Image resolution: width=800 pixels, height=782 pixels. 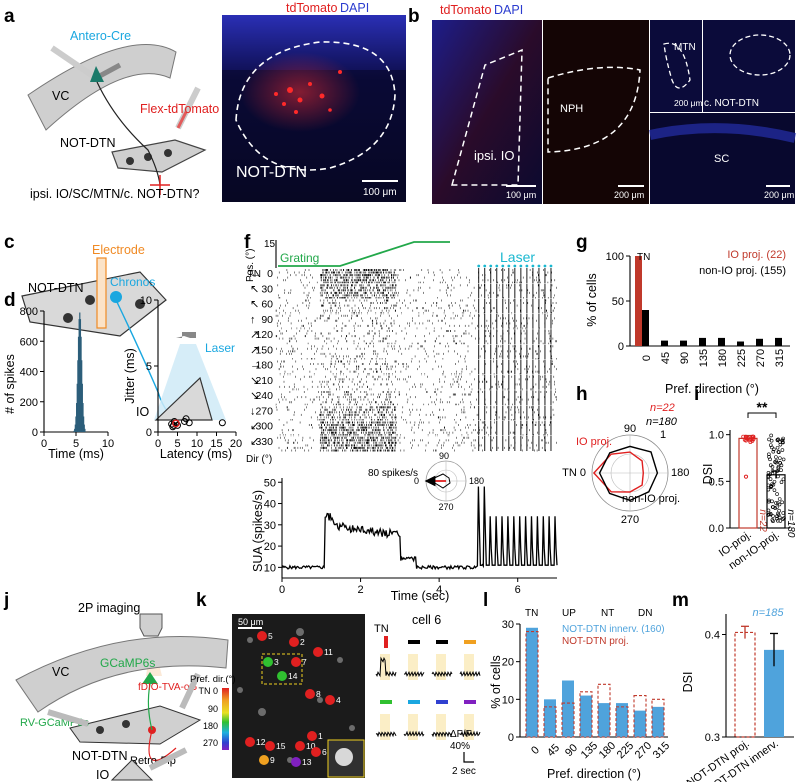 I want to click on x-axis-label: Pref. direction (°), so click(x=712, y=389).